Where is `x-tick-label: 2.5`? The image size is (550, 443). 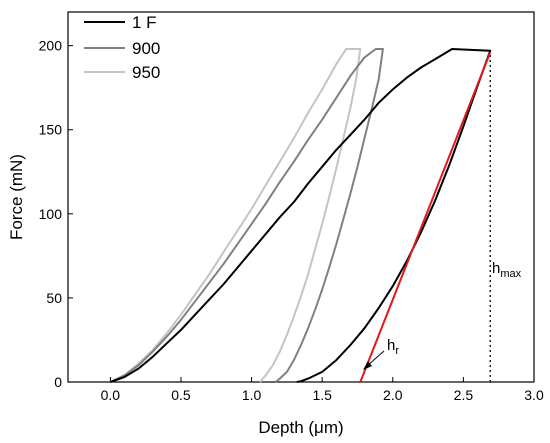
x-tick-label: 2.5 is located at coordinates (464, 395).